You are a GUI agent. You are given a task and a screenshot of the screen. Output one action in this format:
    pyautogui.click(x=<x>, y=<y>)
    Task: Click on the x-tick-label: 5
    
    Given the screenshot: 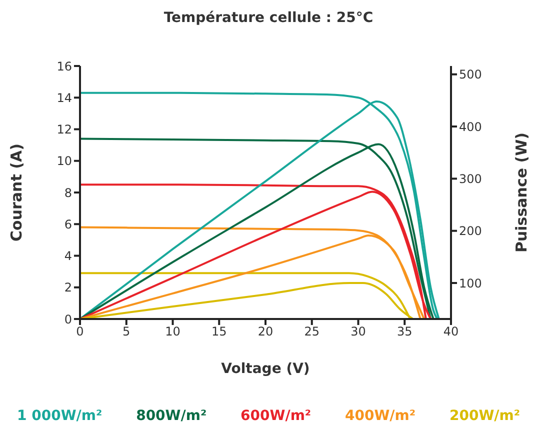 What is the action you would take?
    pyautogui.click(x=126, y=331)
    